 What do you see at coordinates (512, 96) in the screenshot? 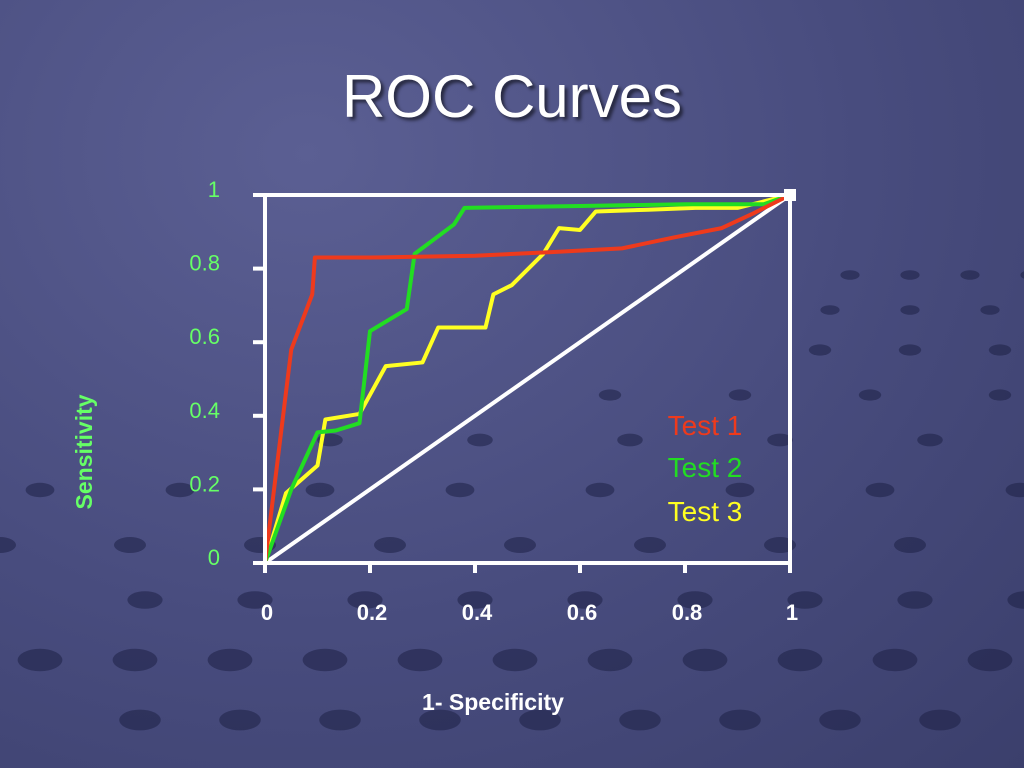
I see `slide-title: ROC Curves` at bounding box center [512, 96].